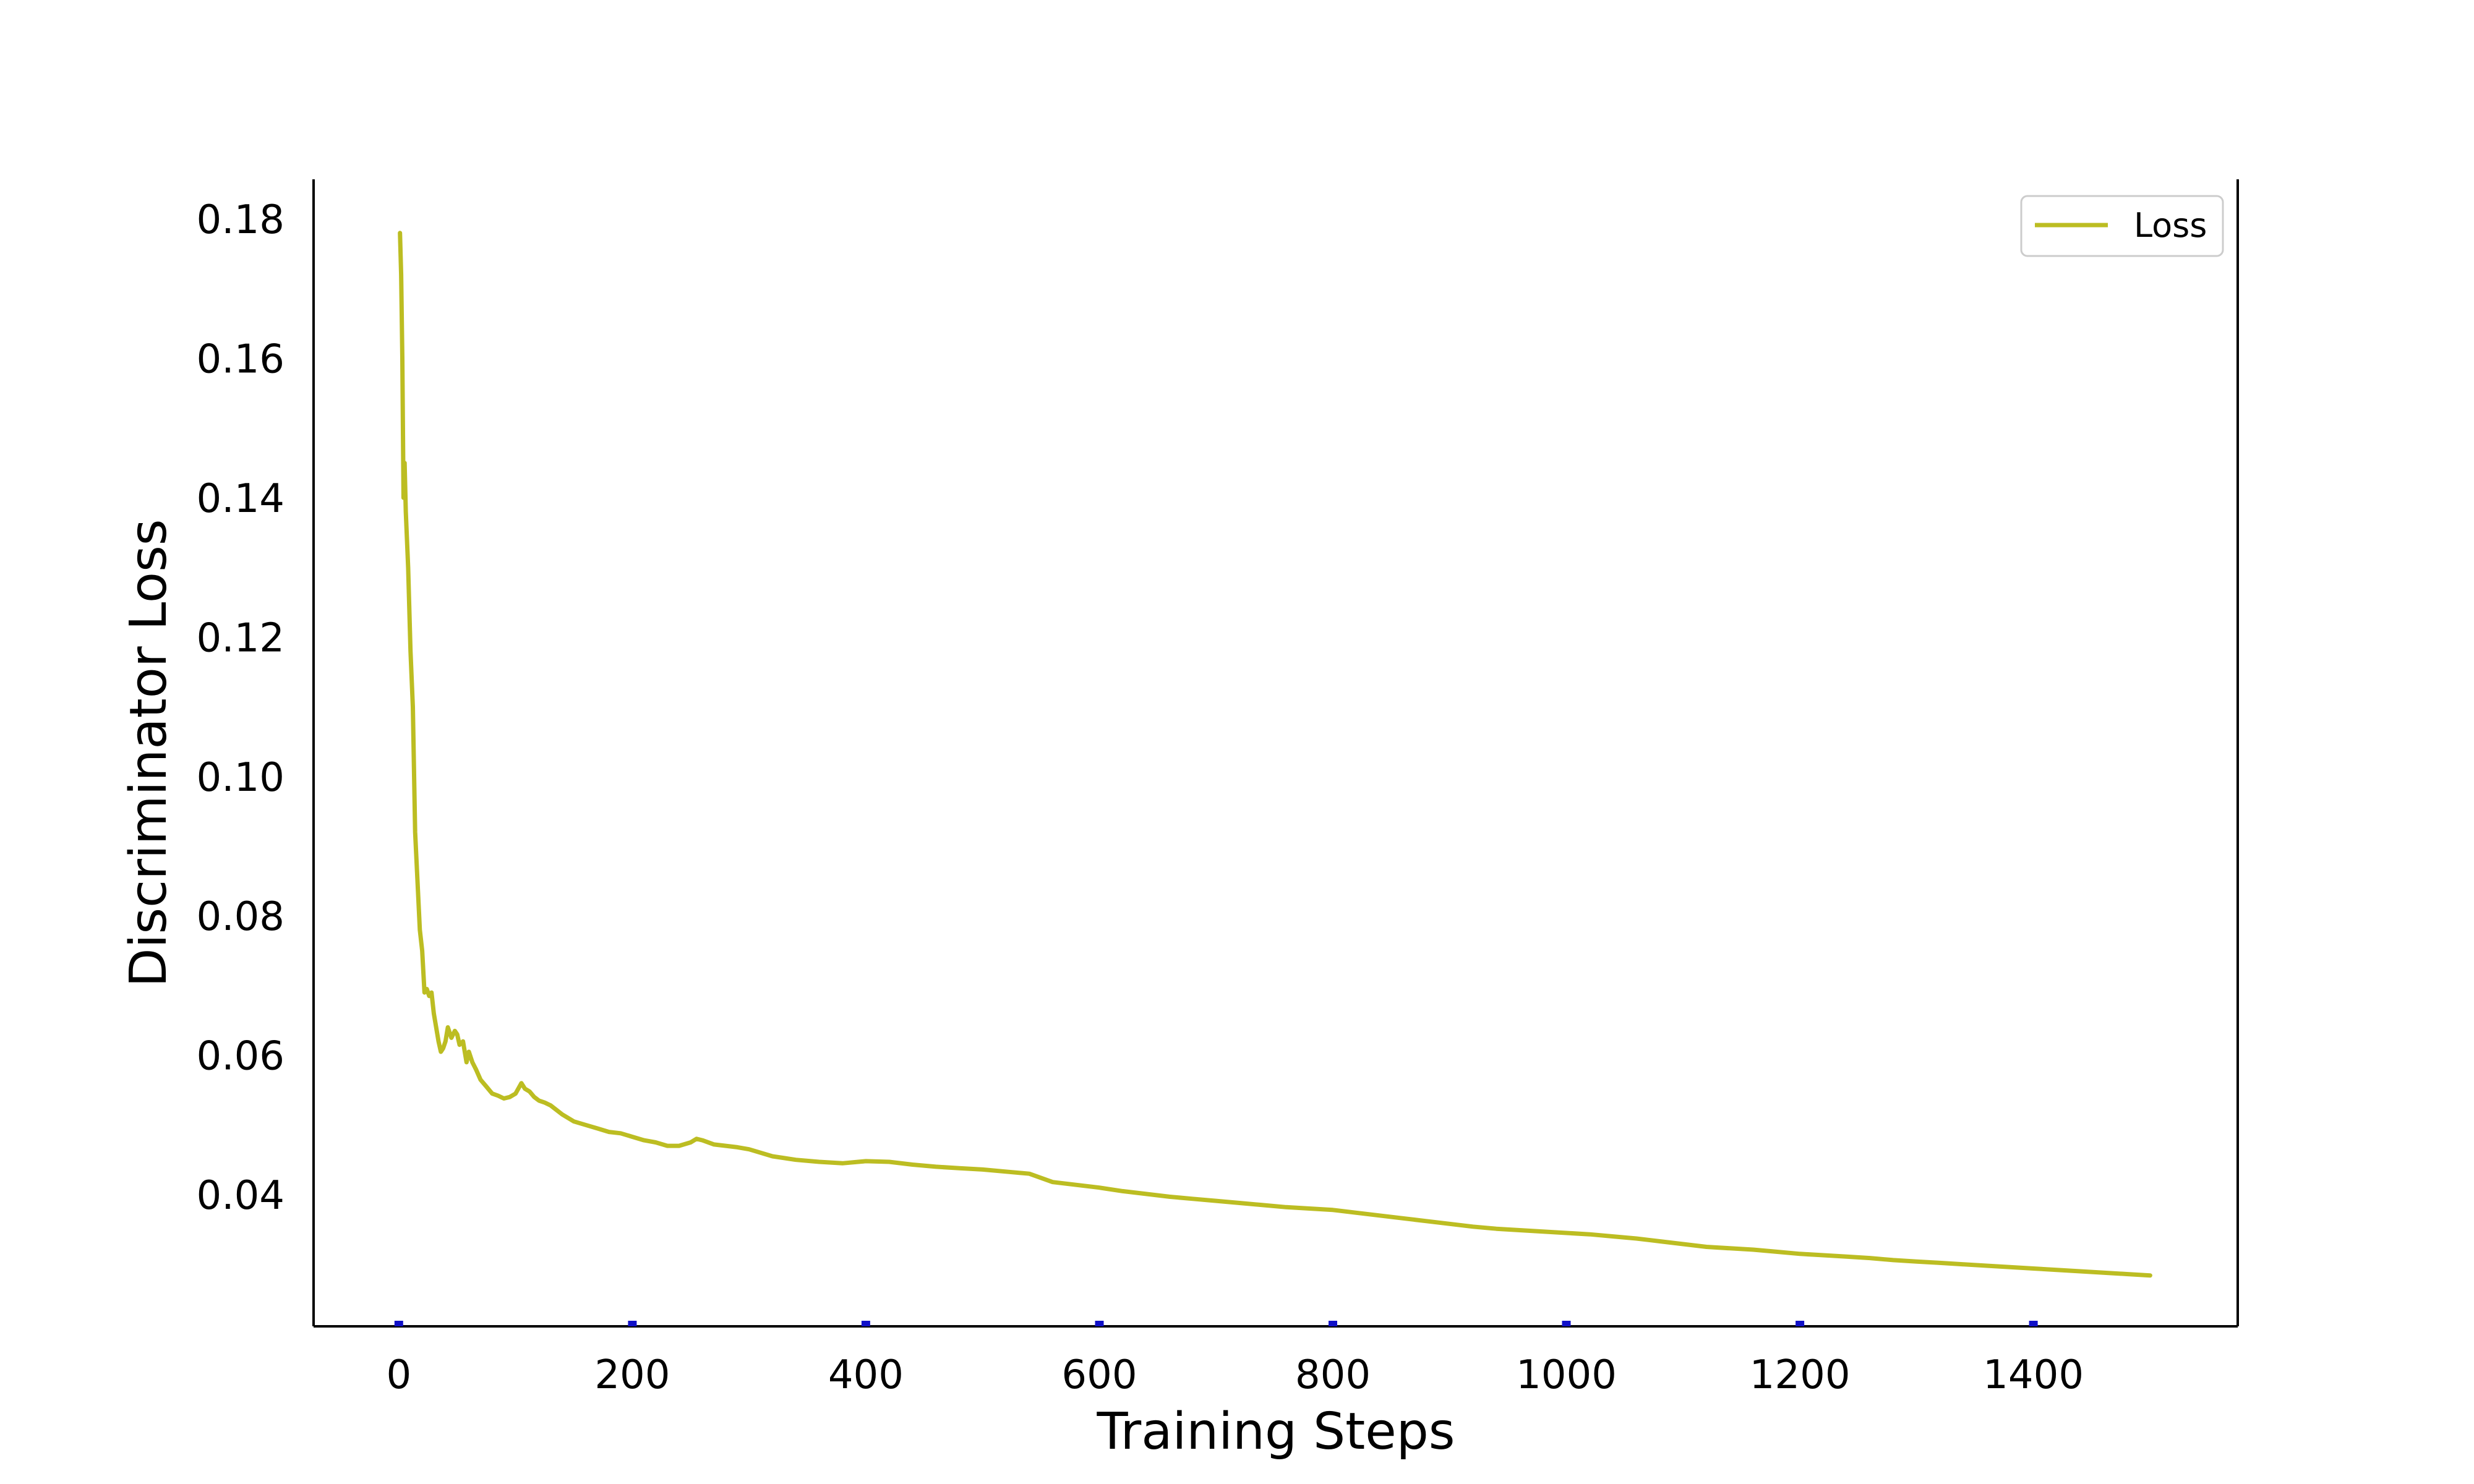 The height and width of the screenshot is (1484, 2474). What do you see at coordinates (241, 778) in the screenshot?
I see `y-tick-label: 0.10` at bounding box center [241, 778].